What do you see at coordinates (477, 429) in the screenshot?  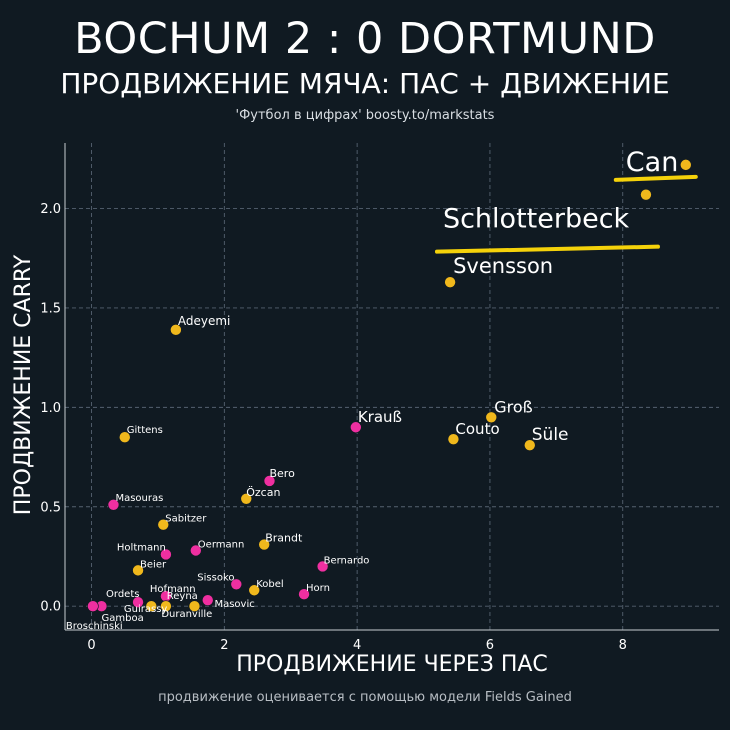 I see `point-label: Couto` at bounding box center [477, 429].